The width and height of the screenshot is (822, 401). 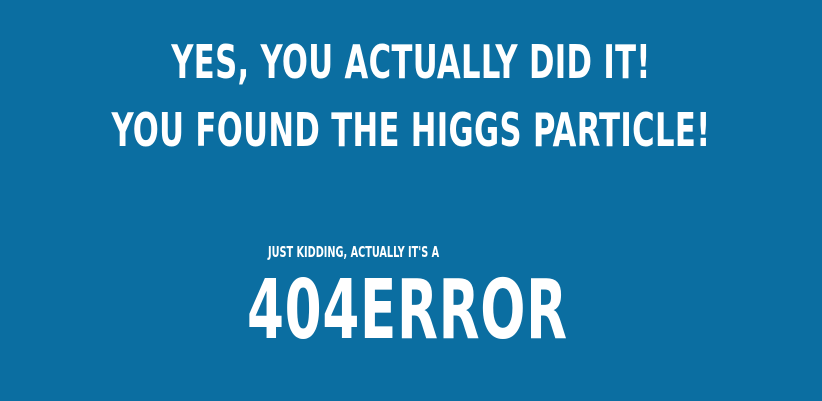 I want to click on headline-line-1: YES, YOU ACTUALLY DID IT!, so click(x=411, y=62).